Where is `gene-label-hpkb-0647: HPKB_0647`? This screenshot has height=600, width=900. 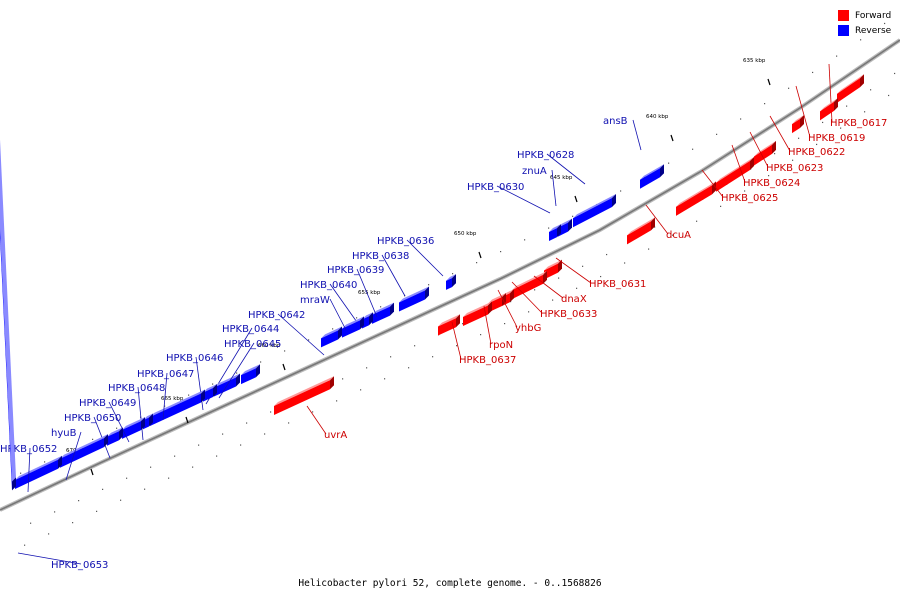
gene-label-hpkb-0647: HPKB_0647 is located at coordinates (165, 374).